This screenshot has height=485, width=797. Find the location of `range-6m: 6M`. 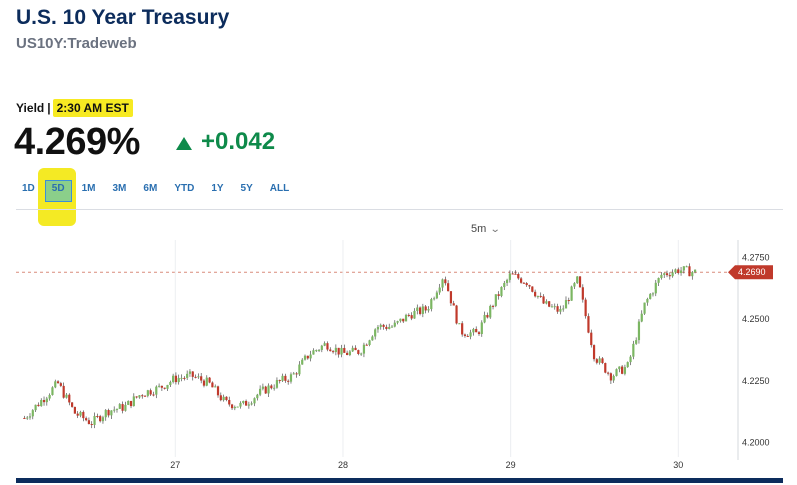

range-6m: 6M is located at coordinates (150, 188).